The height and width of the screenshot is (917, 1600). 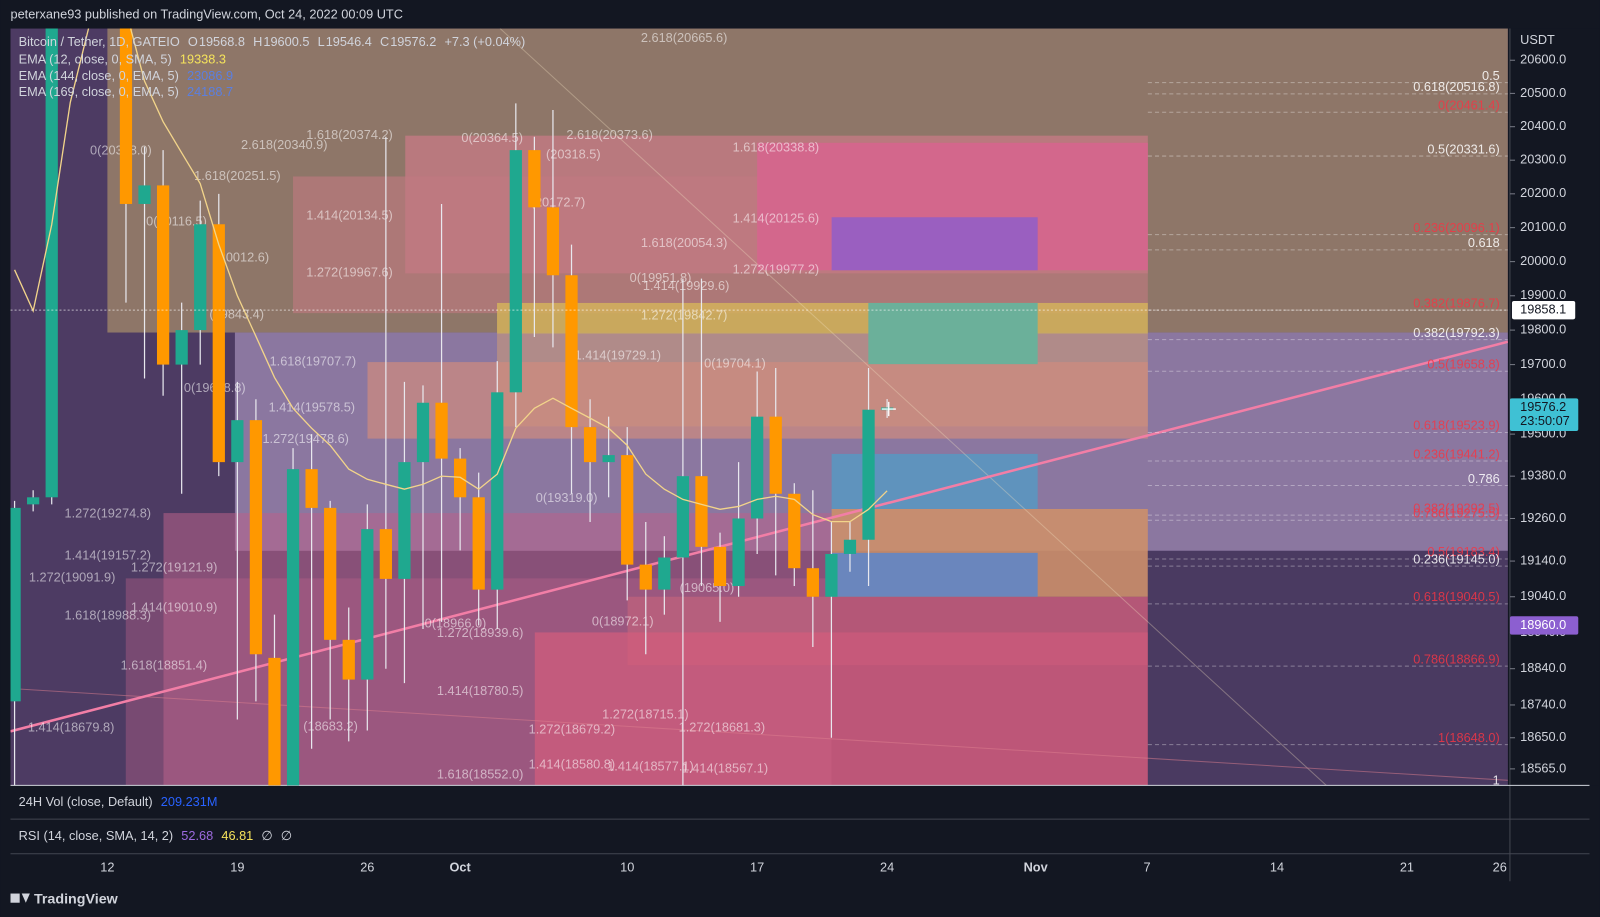 I want to click on fib-label: 0.786(19275.5), so click(x=1456, y=512).